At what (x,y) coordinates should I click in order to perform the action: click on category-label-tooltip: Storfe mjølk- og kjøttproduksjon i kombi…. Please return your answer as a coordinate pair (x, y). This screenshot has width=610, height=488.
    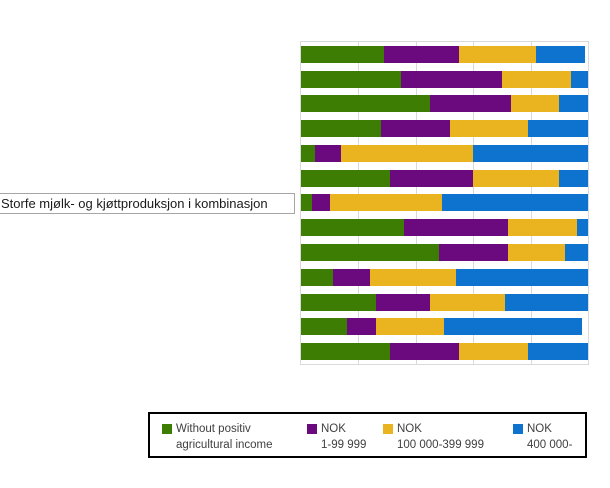
    Looking at the image, I should click on (147, 203).